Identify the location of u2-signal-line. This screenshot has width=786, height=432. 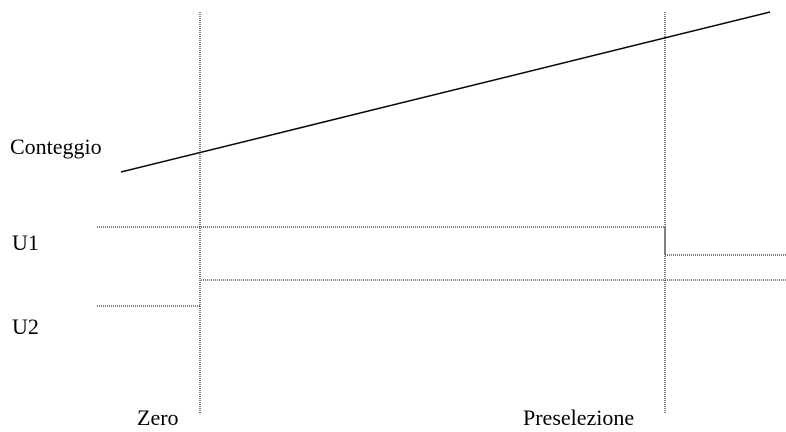
(441, 293).